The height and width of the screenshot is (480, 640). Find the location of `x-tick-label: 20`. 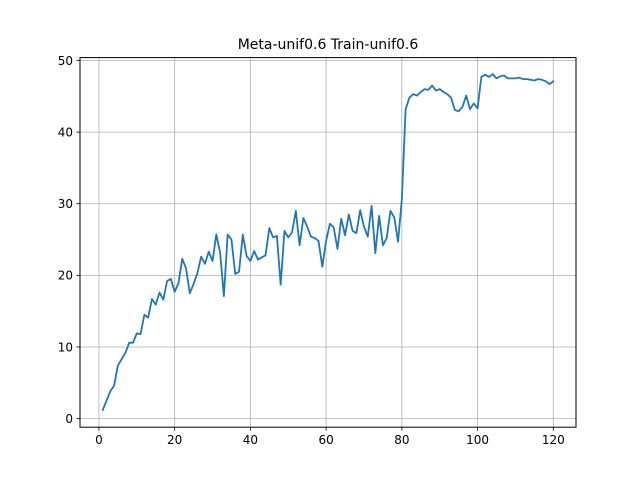

x-tick-label: 20 is located at coordinates (174, 440).